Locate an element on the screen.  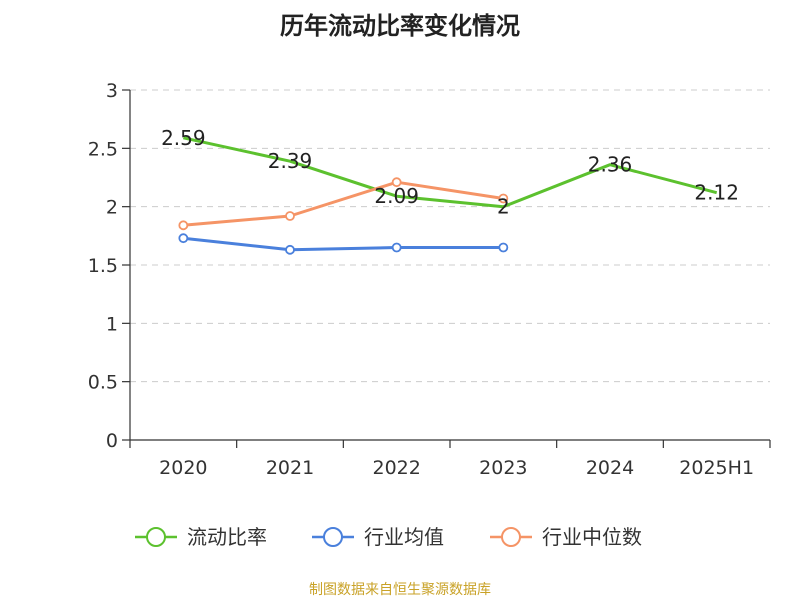
data-label: 2.59 is located at coordinates (183, 138).